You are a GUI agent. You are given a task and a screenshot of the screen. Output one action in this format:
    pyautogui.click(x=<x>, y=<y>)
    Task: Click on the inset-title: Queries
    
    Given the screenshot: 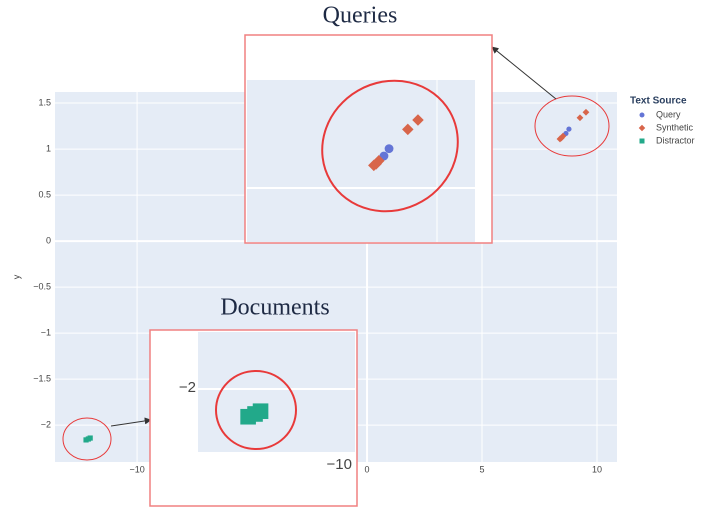 What is the action you would take?
    pyautogui.click(x=360, y=16)
    